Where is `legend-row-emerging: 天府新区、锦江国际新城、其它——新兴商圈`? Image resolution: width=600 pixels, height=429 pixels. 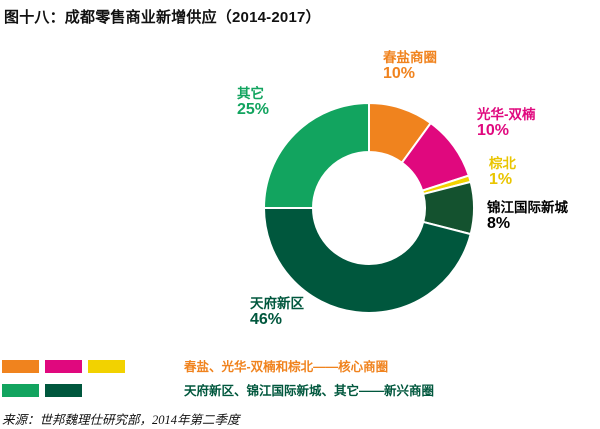
legend-row-emerging: 天府新区、锦江国际新城、其它——新兴商圈 is located at coordinates (300, 391).